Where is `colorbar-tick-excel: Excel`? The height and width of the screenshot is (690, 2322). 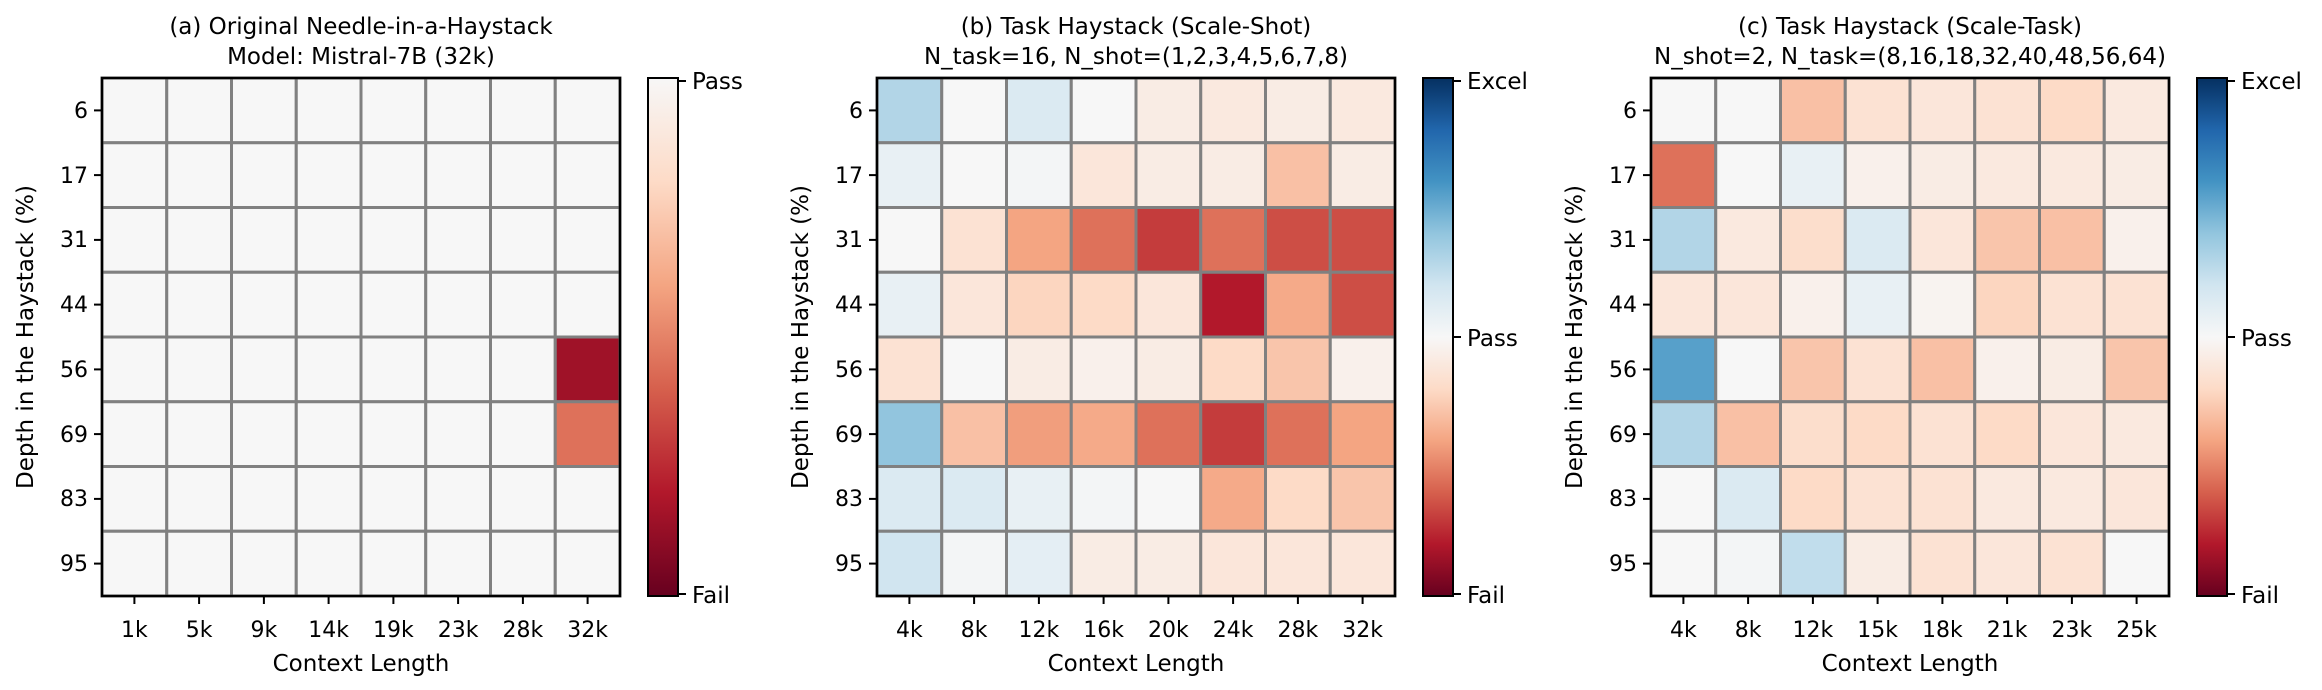 colorbar-tick-excel: Excel is located at coordinates (2271, 82).